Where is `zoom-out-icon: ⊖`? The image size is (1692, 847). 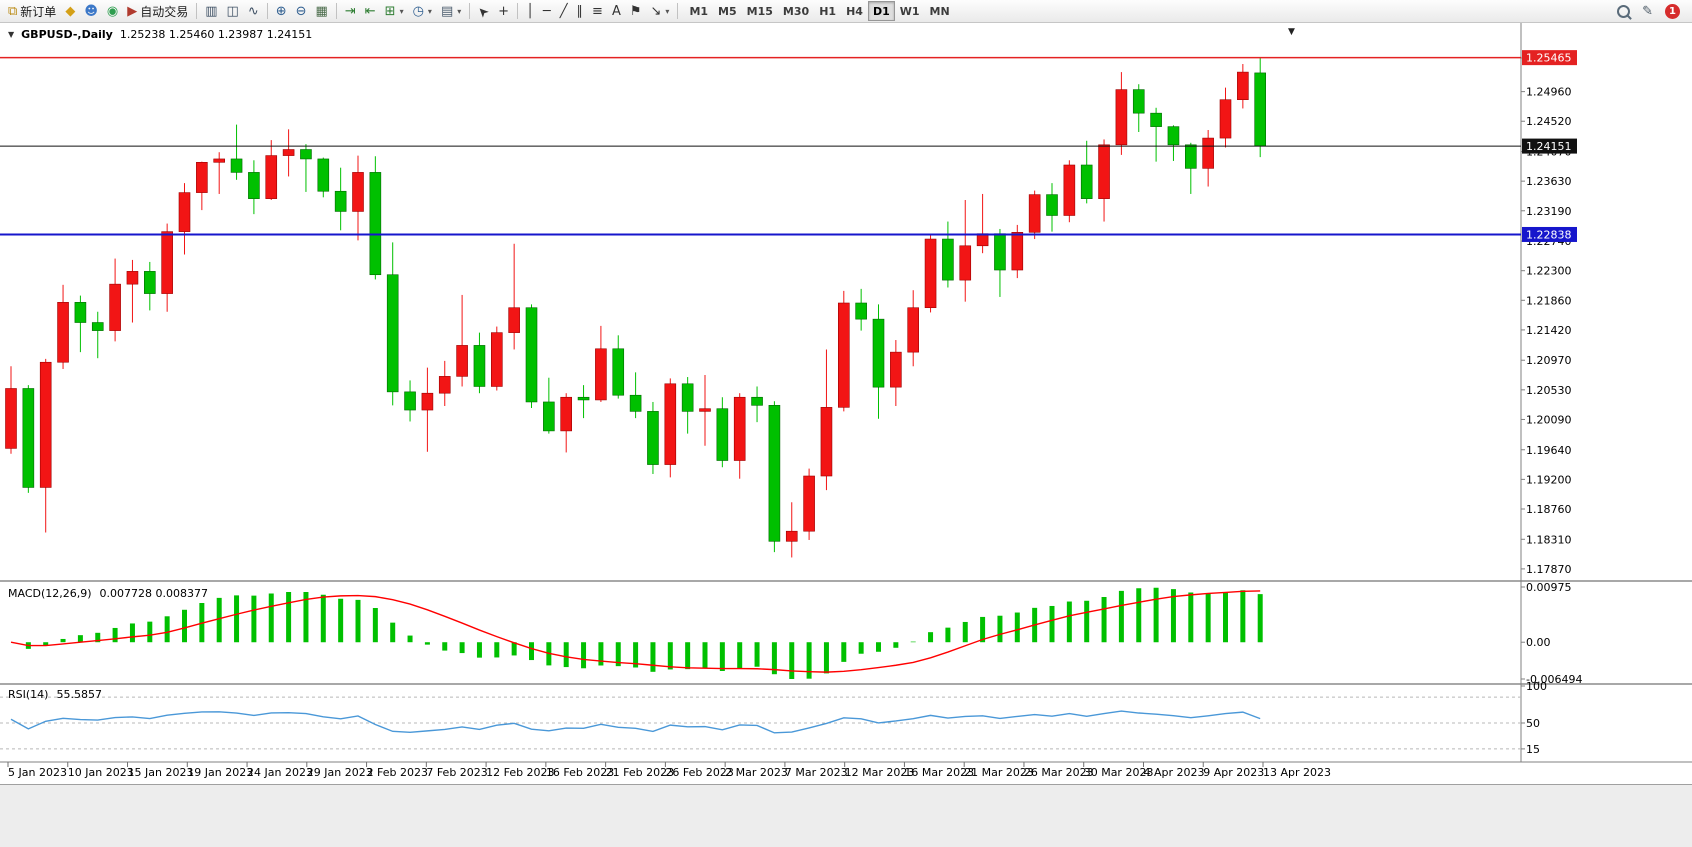
zoom-out-icon: ⊖ is located at coordinates (301, 11).